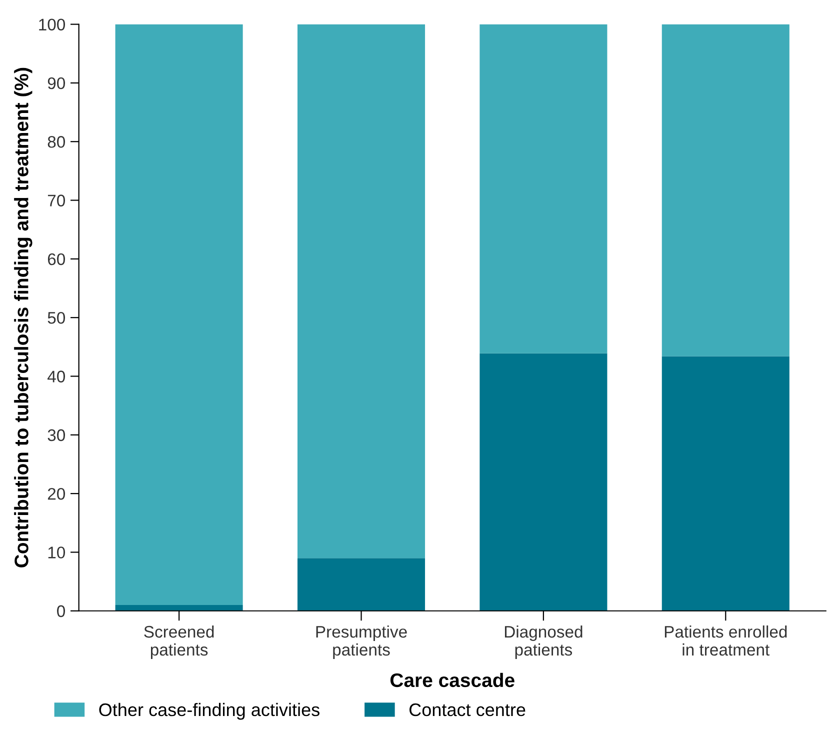 This screenshot has width=830, height=736. What do you see at coordinates (57, 494) in the screenshot?
I see `y-tick-label: 20` at bounding box center [57, 494].